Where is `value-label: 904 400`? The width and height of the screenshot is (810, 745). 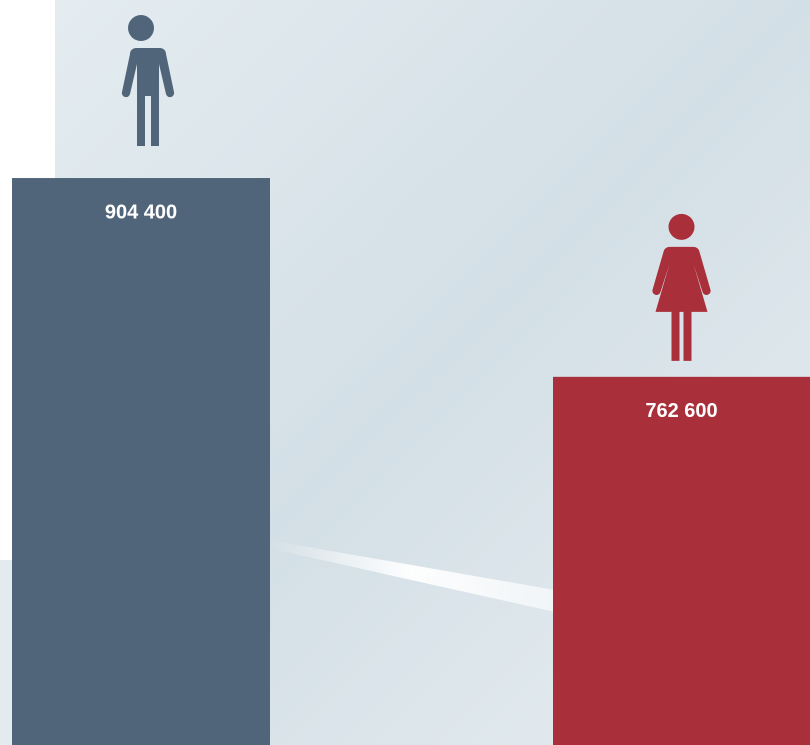
value-label: 904 400 is located at coordinates (141, 212).